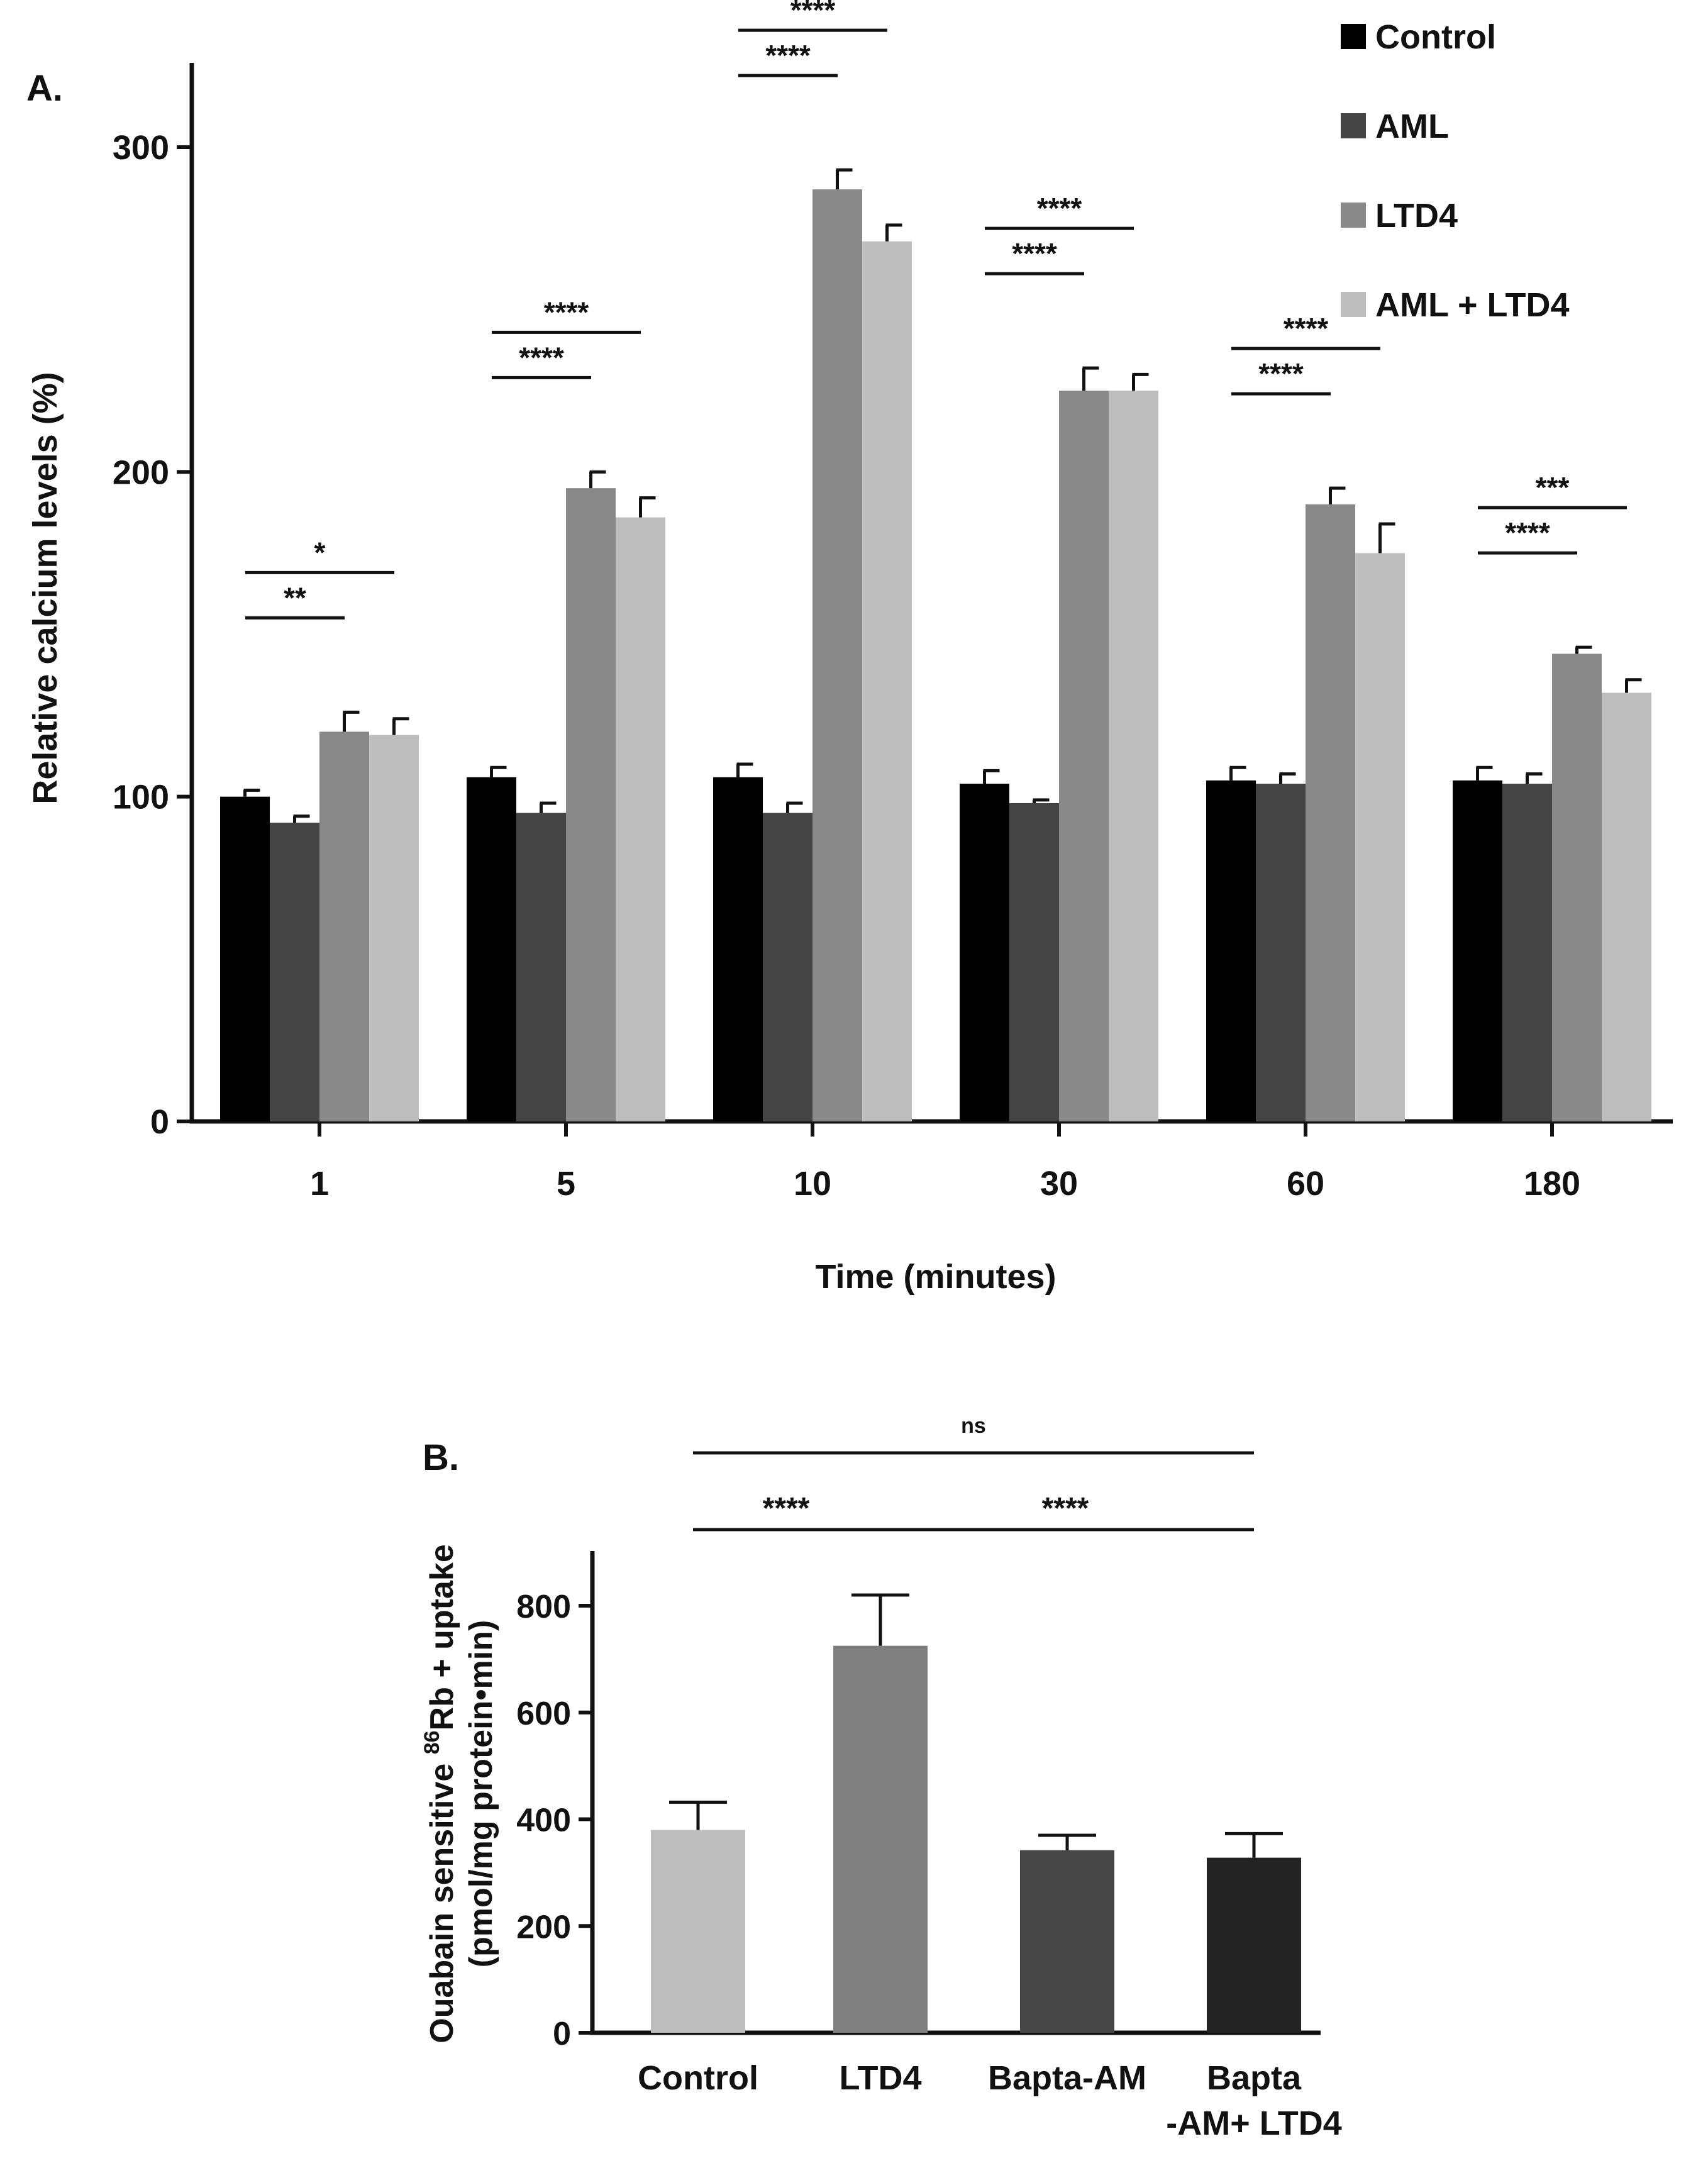 This screenshot has width=1708, height=2168. What do you see at coordinates (935, 1277) in the screenshot?
I see `panel-a-x-axis-title: Time (minutes)` at bounding box center [935, 1277].